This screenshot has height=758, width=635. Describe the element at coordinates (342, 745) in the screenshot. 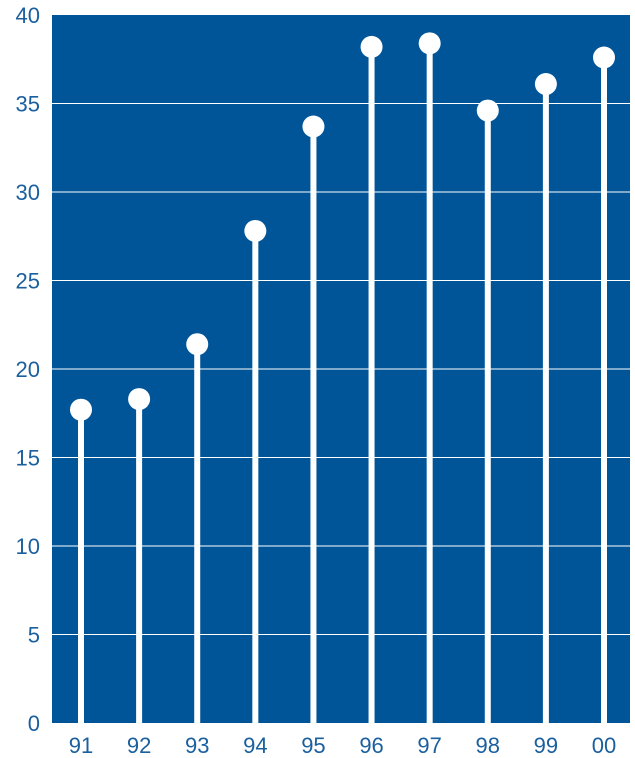

I see `x-axis-tick-labels: 91 92 93 94 95 96 97 98 99 00` at that location.